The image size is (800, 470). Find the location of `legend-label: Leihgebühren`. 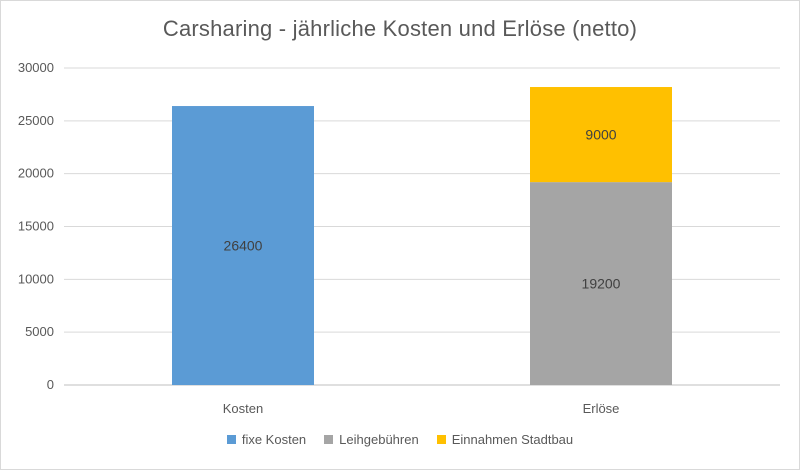

legend-label: Leihgebühren is located at coordinates (379, 439).